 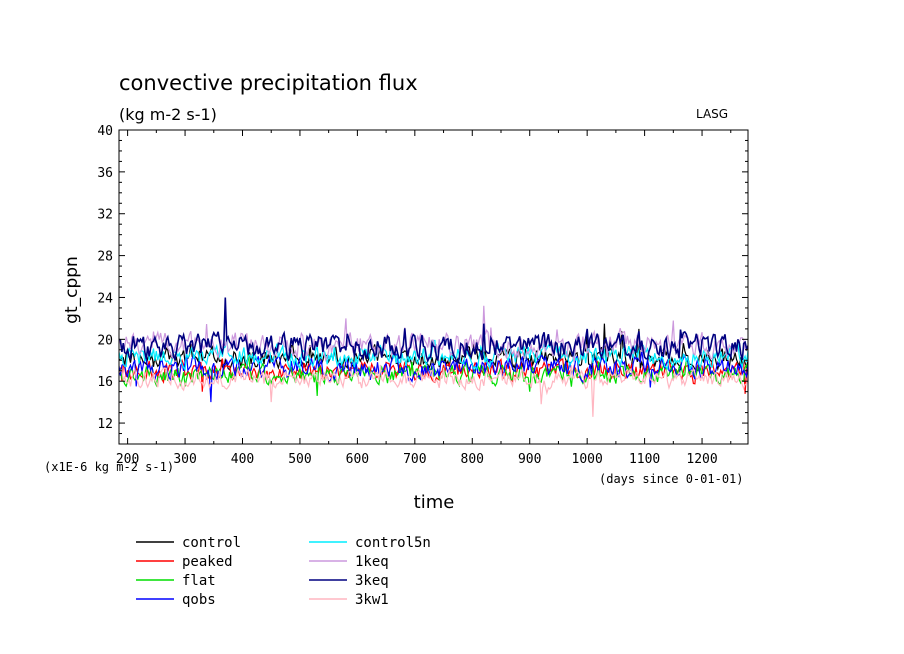 I want to click on y-tick-label: 40, so click(x=105, y=131).